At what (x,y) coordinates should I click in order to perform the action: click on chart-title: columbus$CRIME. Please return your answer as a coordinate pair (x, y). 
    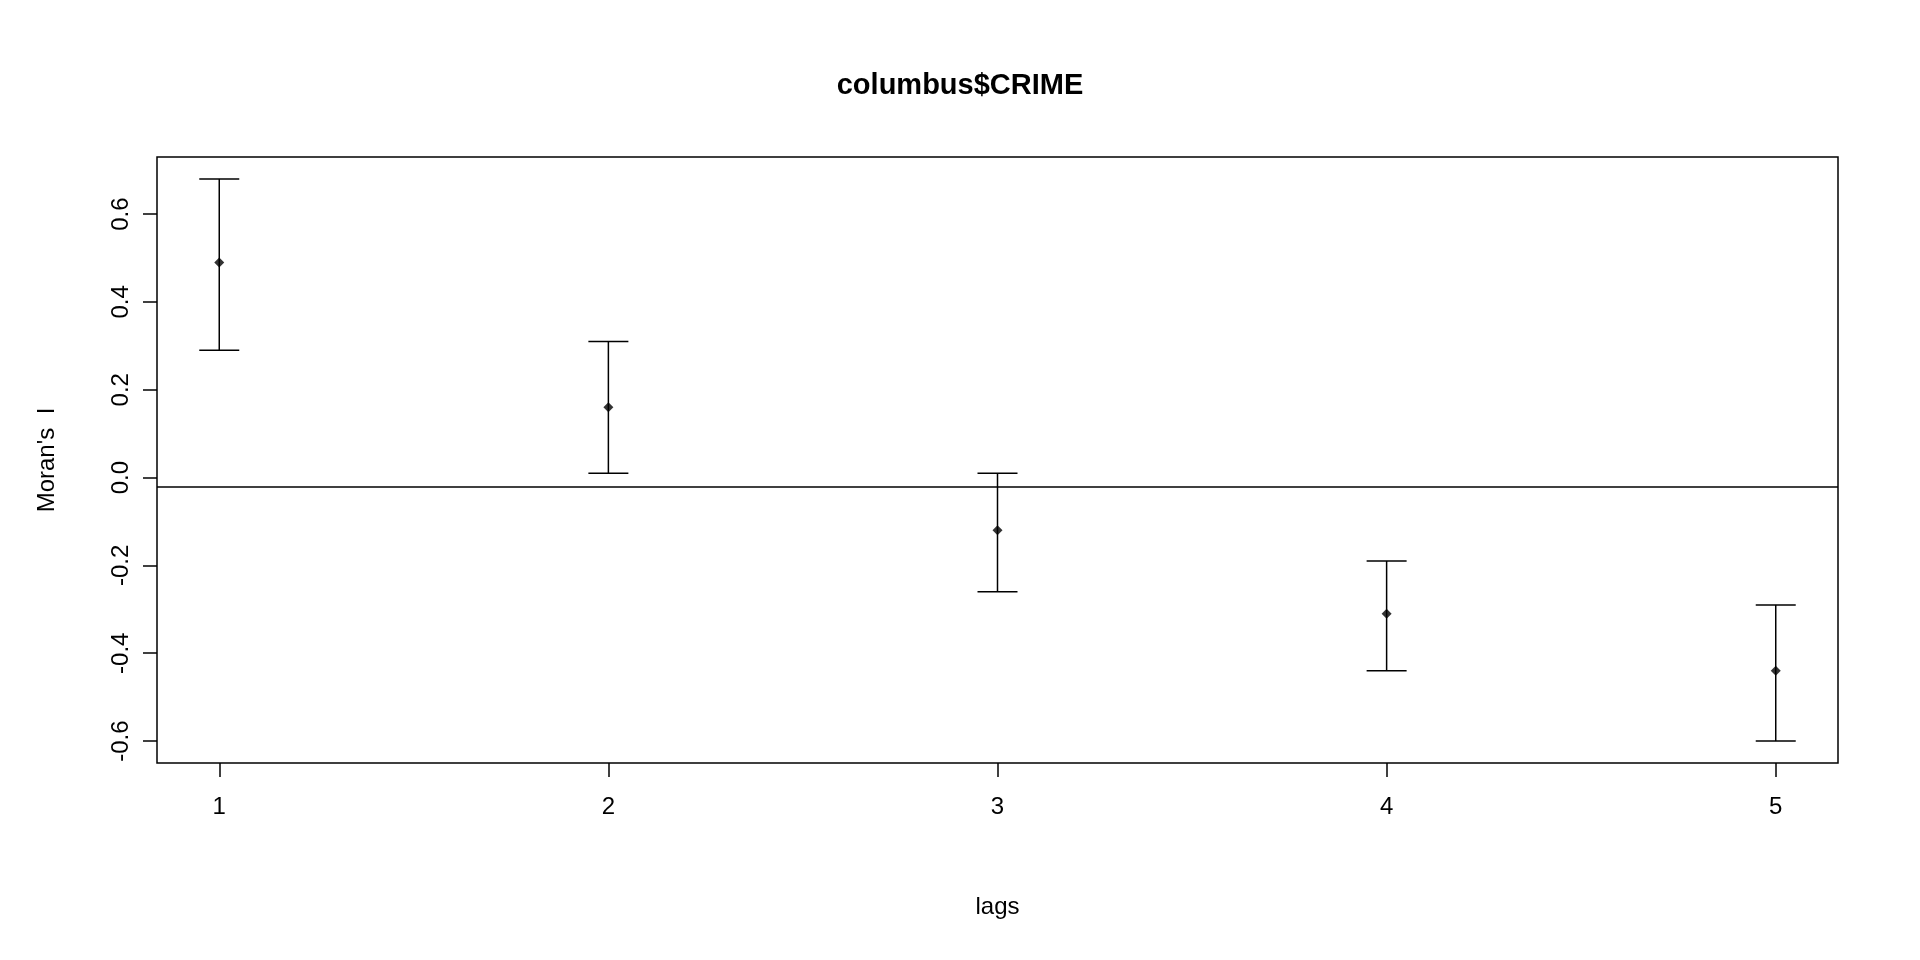
    Looking at the image, I should click on (960, 83).